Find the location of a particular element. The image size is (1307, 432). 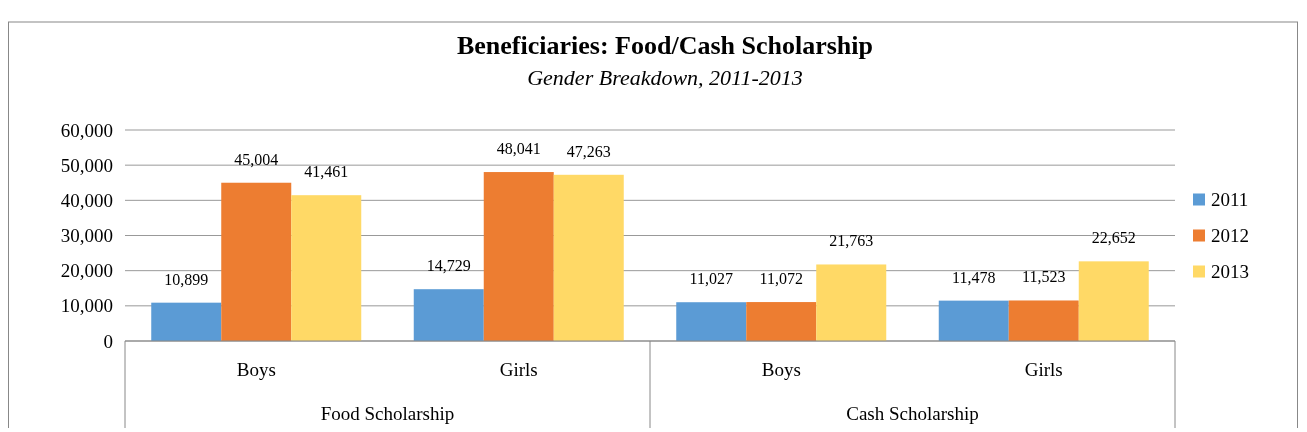

data-label: 41,461 is located at coordinates (326, 172).